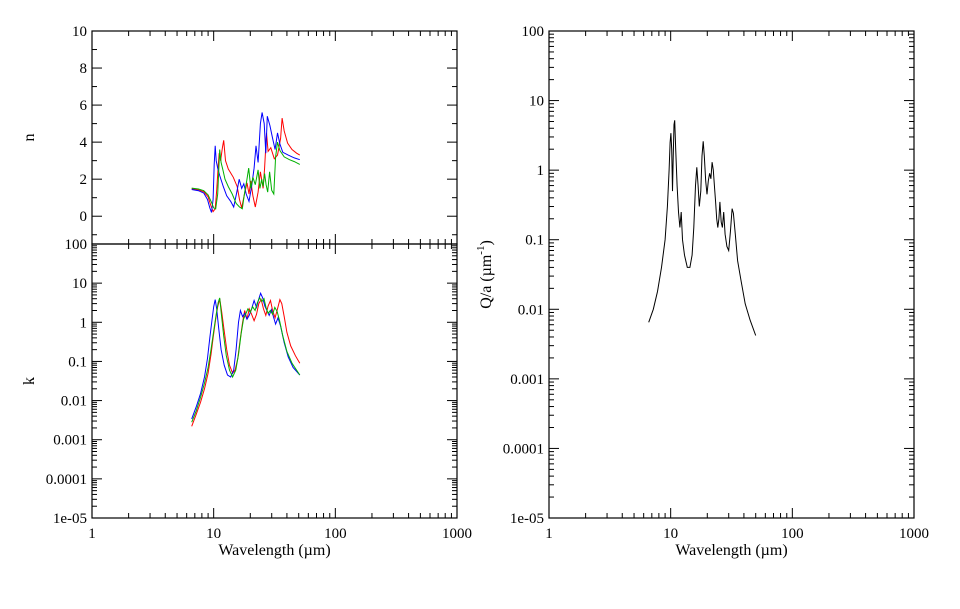 Image resolution: width=960 pixels, height=609 pixels. I want to click on y-axis-label: n, so click(29, 138).